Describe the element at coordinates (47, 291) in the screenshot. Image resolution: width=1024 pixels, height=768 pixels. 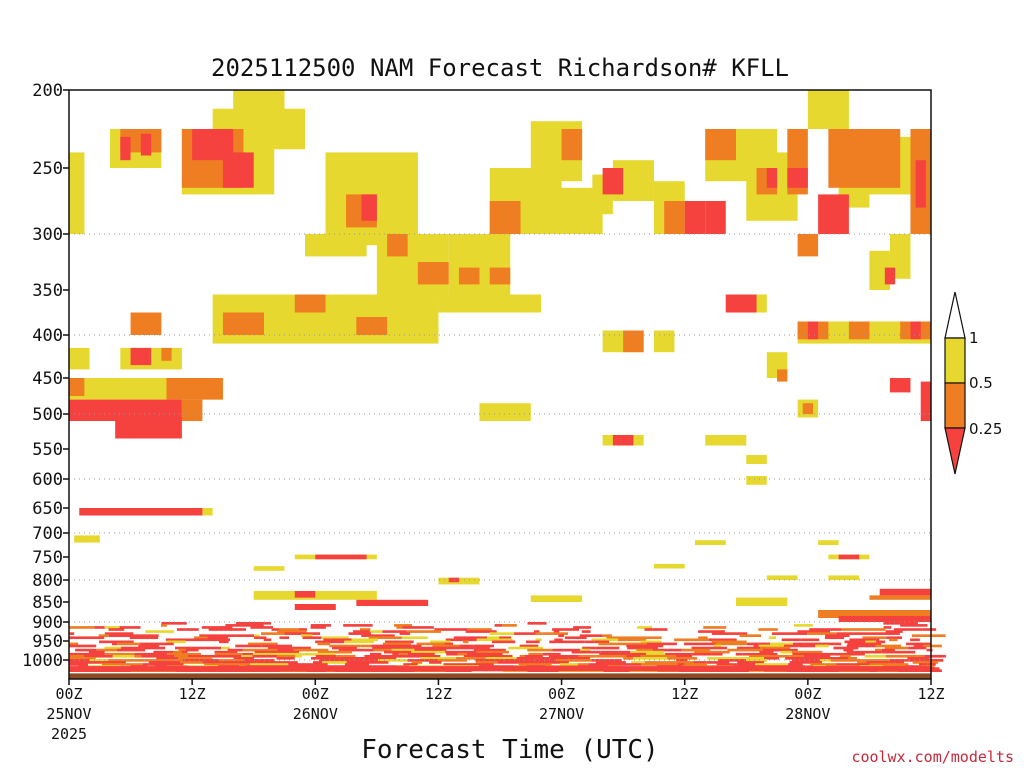
I see `y-tick-label: 350` at that location.